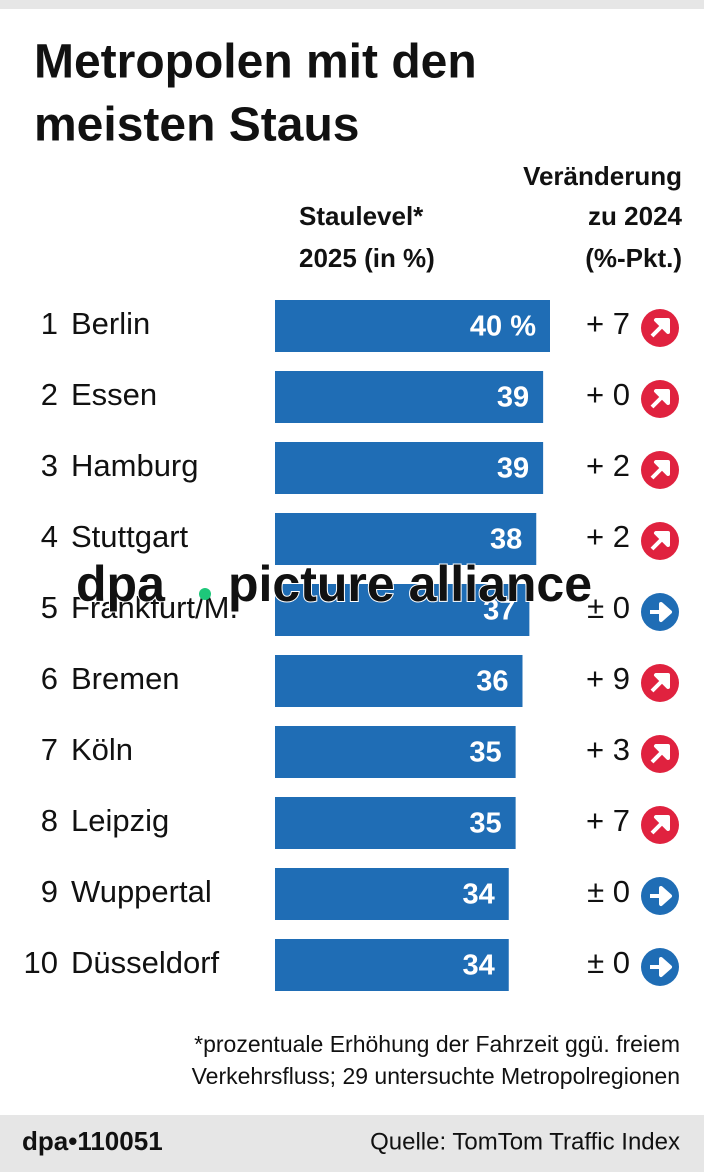 The width and height of the screenshot is (704, 1172). Describe the element at coordinates (145, 962) in the screenshot. I see `category-label: Düsseldorf` at that location.